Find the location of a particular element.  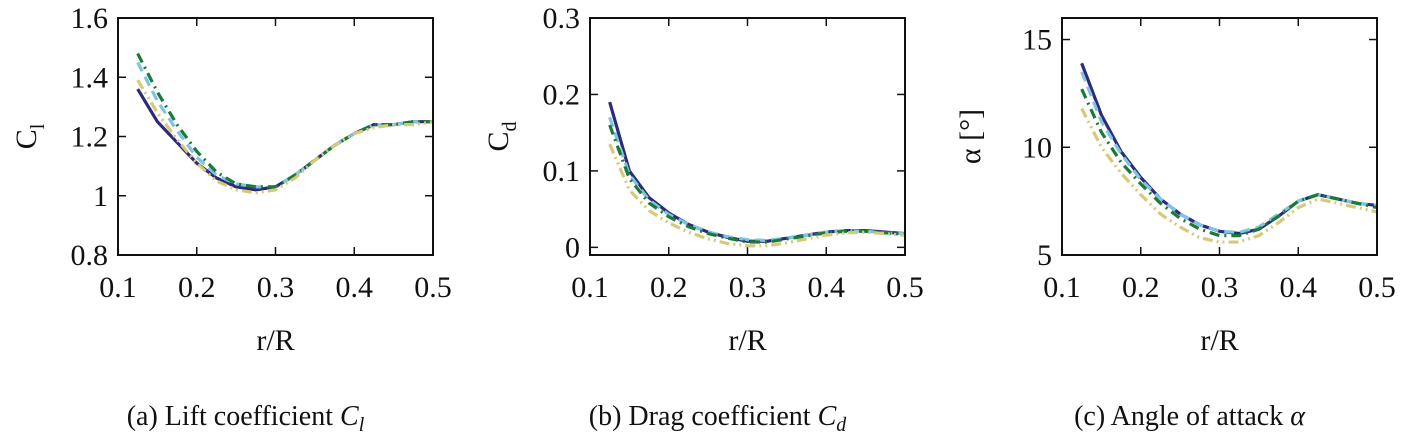

y-tick-label: 1.6 is located at coordinates (90, 18).